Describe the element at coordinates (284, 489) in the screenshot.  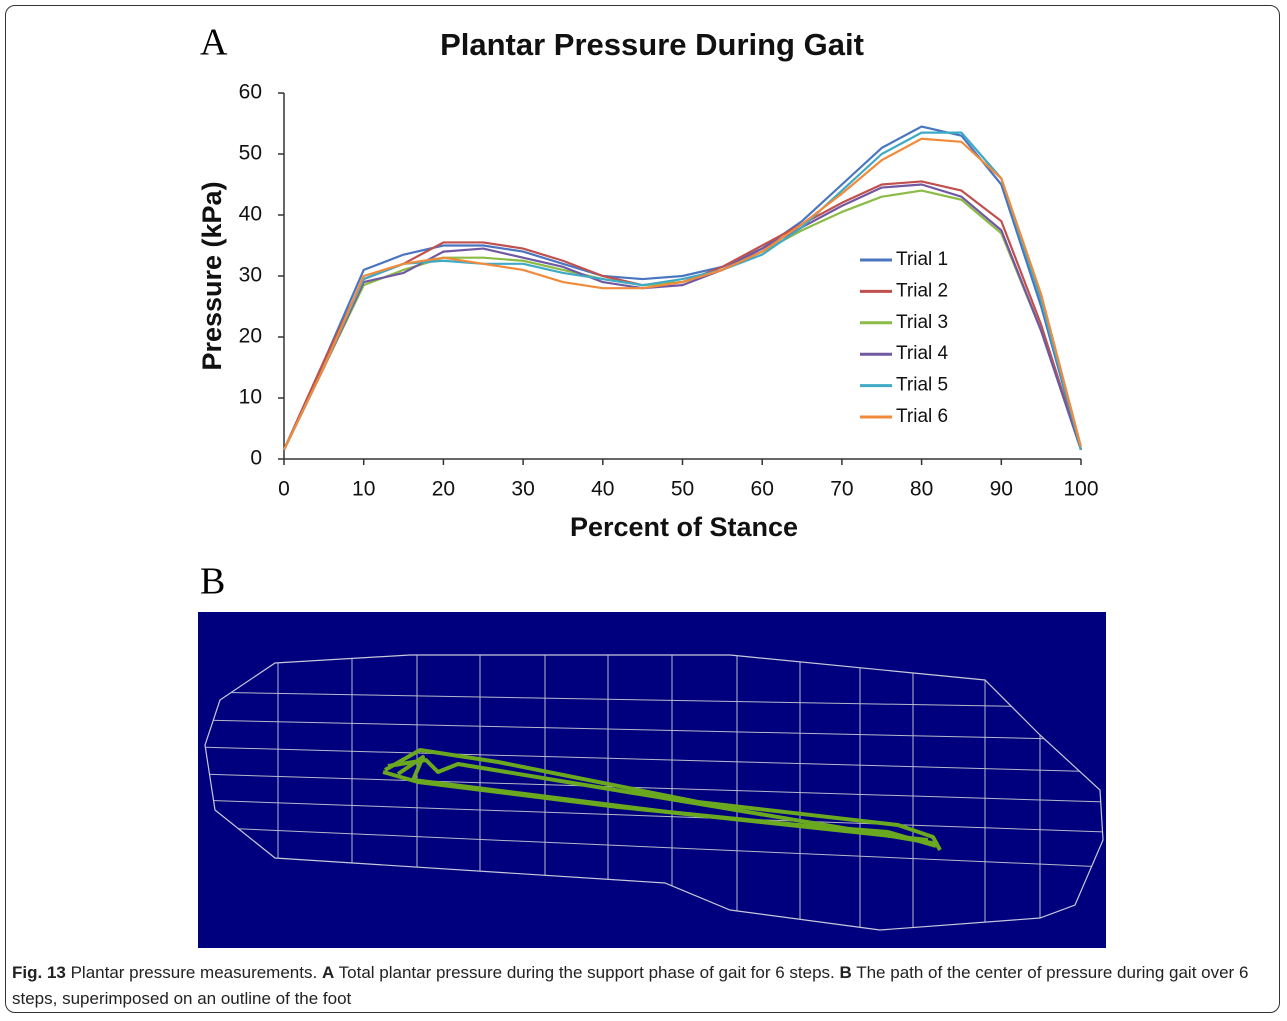
I see `x-tick-label: 0` at that location.